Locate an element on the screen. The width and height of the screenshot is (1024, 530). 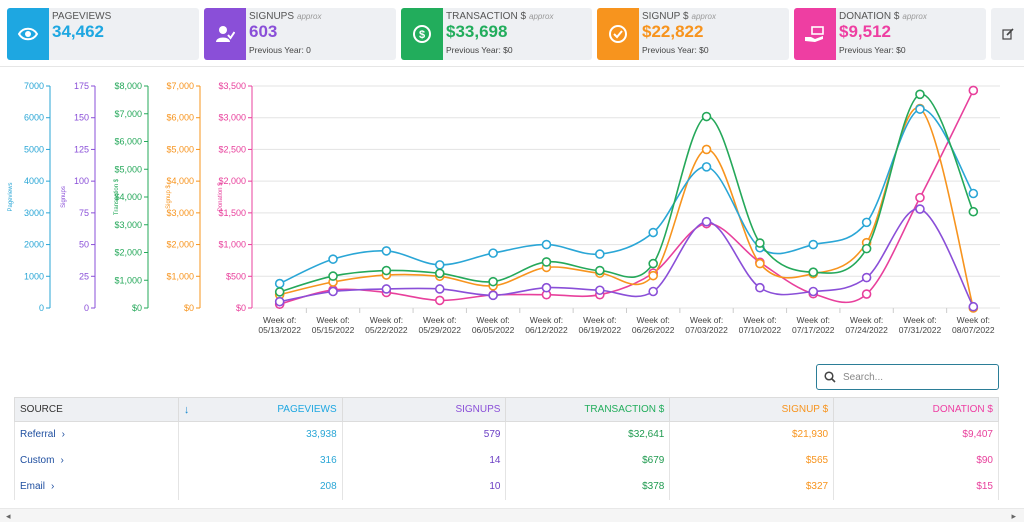
search-box is located at coordinates (907, 377).